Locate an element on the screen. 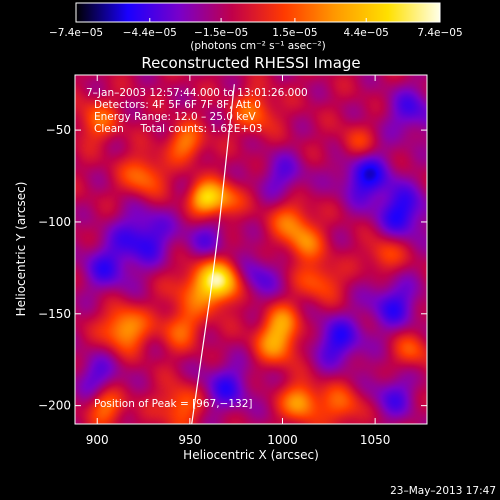 The width and height of the screenshot is (500, 500). footer-timestamp: 23–May–2013 17:47 is located at coordinates (443, 491).